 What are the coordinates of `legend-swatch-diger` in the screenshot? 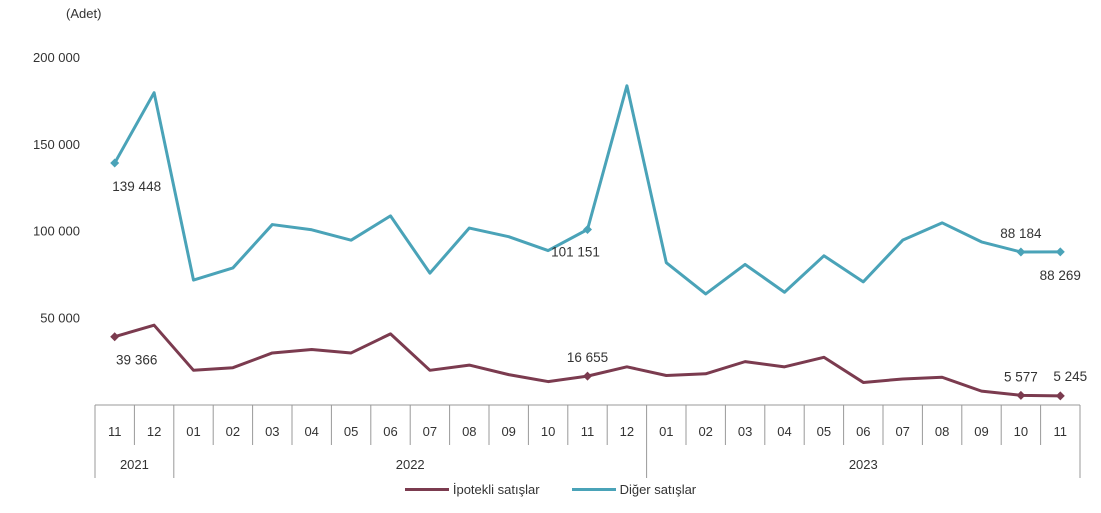 It's located at (593, 489).